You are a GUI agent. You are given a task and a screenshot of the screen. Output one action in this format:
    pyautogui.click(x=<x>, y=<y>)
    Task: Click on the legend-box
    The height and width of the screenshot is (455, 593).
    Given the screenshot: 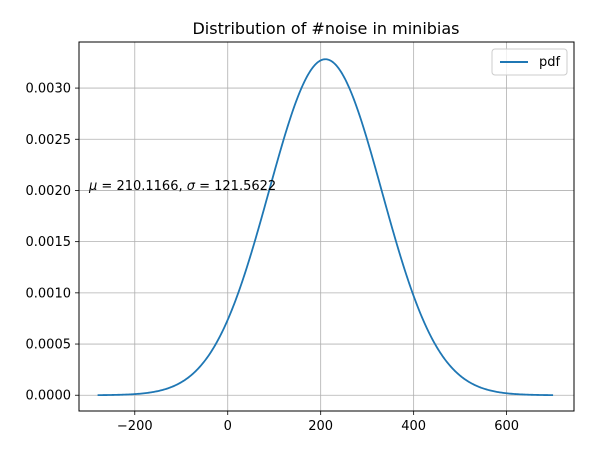 What is the action you would take?
    pyautogui.click(x=529, y=62)
    